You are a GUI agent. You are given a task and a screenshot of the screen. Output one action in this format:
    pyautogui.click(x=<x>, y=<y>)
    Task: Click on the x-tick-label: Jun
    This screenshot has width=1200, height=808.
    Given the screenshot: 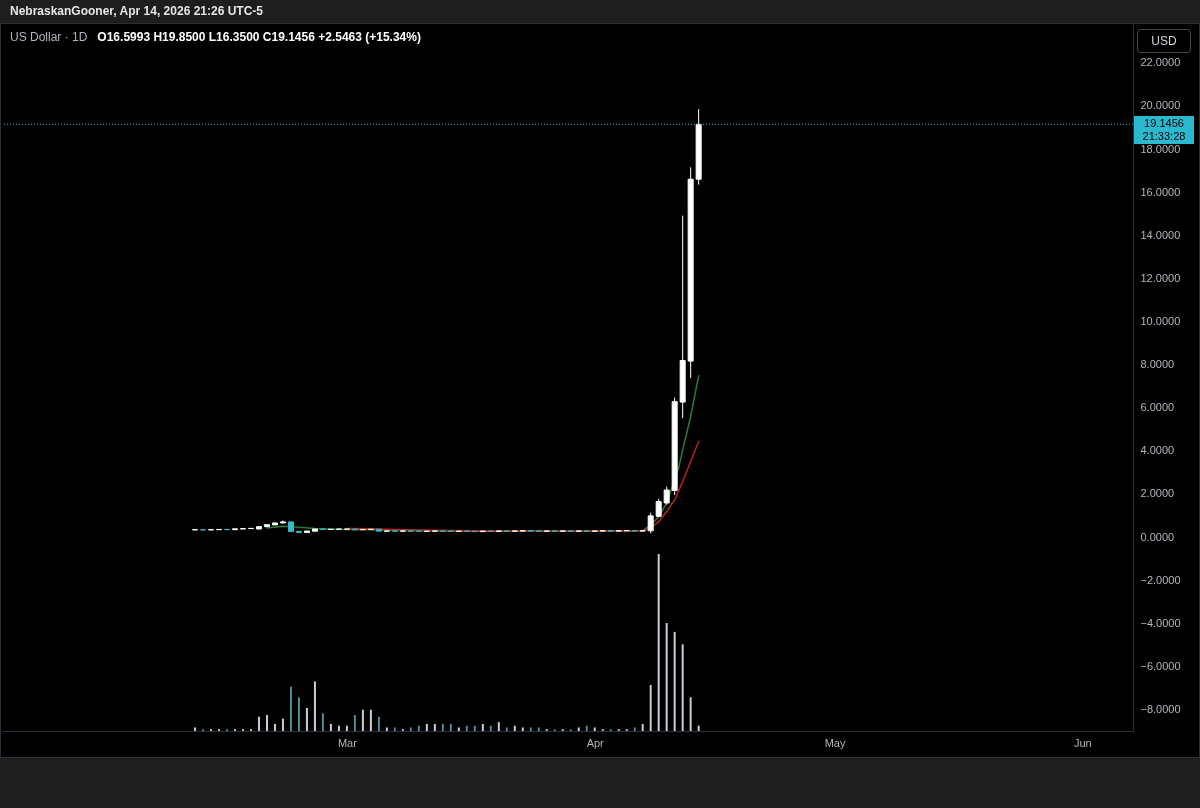 What is the action you would take?
    pyautogui.click(x=1082, y=742)
    